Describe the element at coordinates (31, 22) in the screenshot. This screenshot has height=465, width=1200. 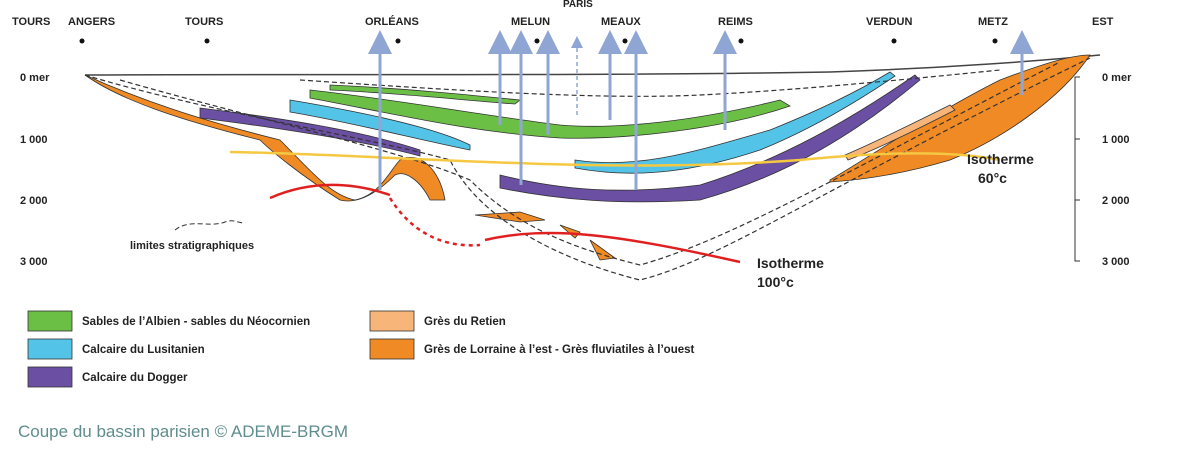
I see `edge-label: TOURS` at that location.